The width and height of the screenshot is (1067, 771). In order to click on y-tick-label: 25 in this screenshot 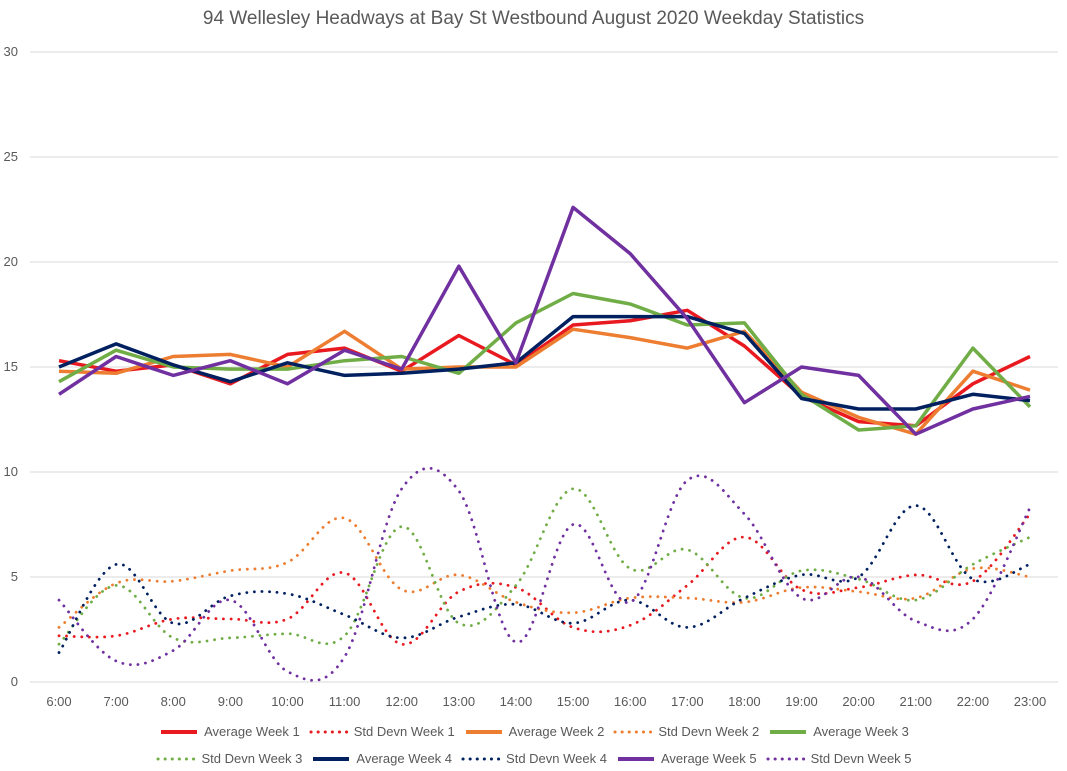, I will do `click(11, 156)`.